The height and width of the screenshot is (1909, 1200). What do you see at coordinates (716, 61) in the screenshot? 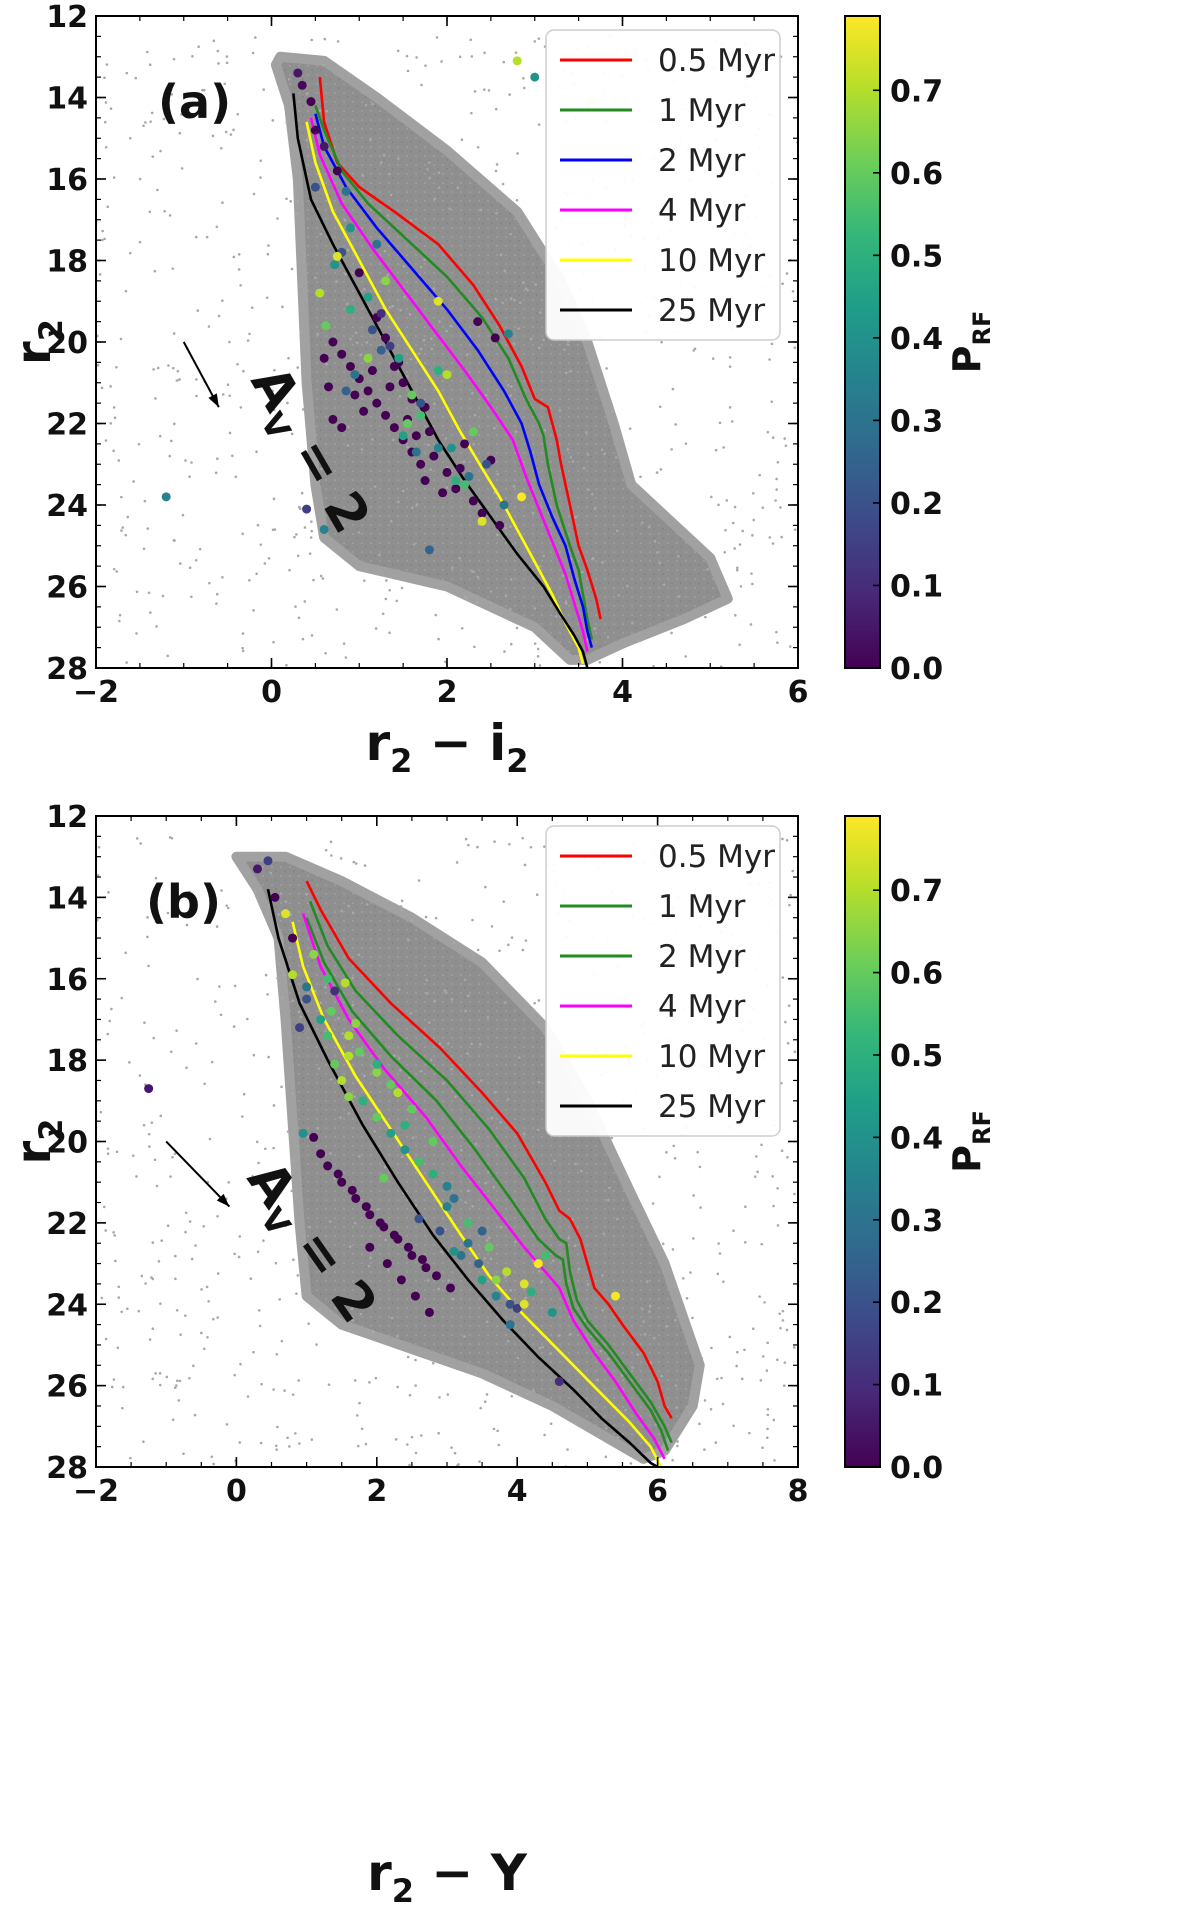
I see `legend-label: 0.5 Myr` at bounding box center [716, 61].